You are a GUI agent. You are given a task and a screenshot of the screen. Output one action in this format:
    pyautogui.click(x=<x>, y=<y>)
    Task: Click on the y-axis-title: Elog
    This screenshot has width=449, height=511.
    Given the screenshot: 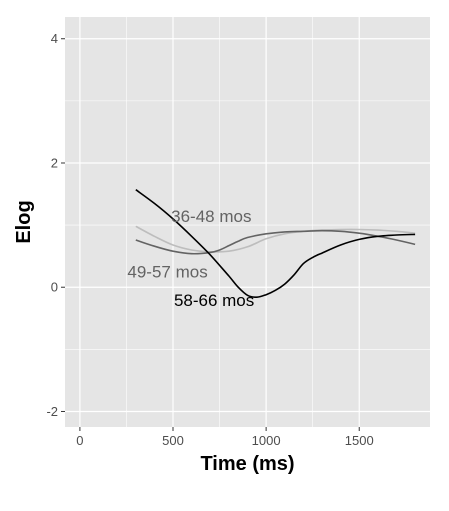 What is the action you would take?
    pyautogui.click(x=24, y=221)
    